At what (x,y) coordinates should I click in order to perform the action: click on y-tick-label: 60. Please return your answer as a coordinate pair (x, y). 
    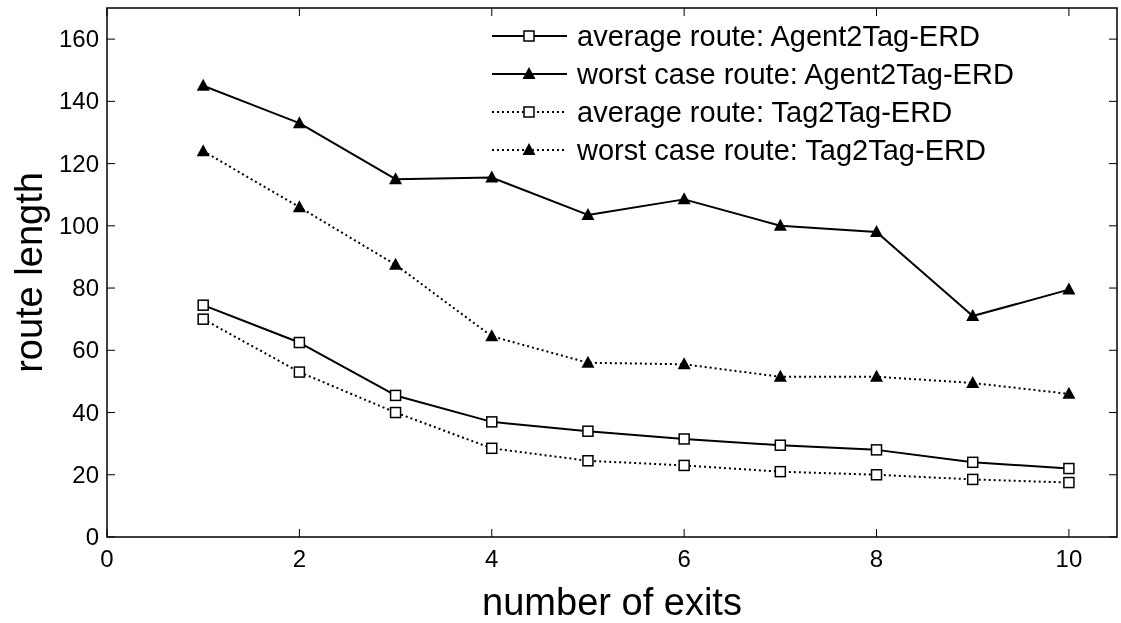
    Looking at the image, I should click on (85, 350).